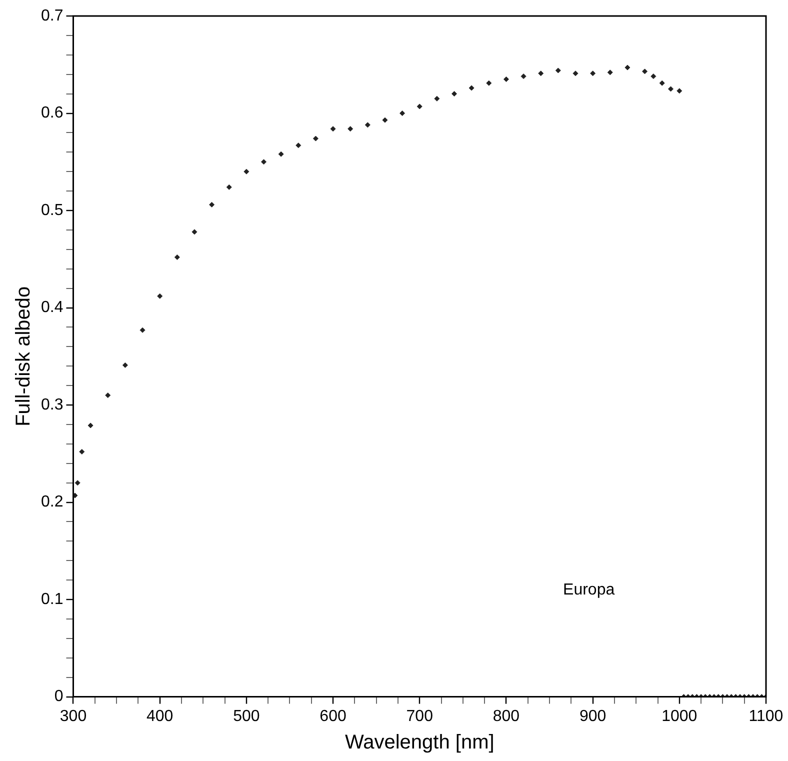  Describe the element at coordinates (52, 210) in the screenshot. I see `y-tick-label: 0.5` at that location.